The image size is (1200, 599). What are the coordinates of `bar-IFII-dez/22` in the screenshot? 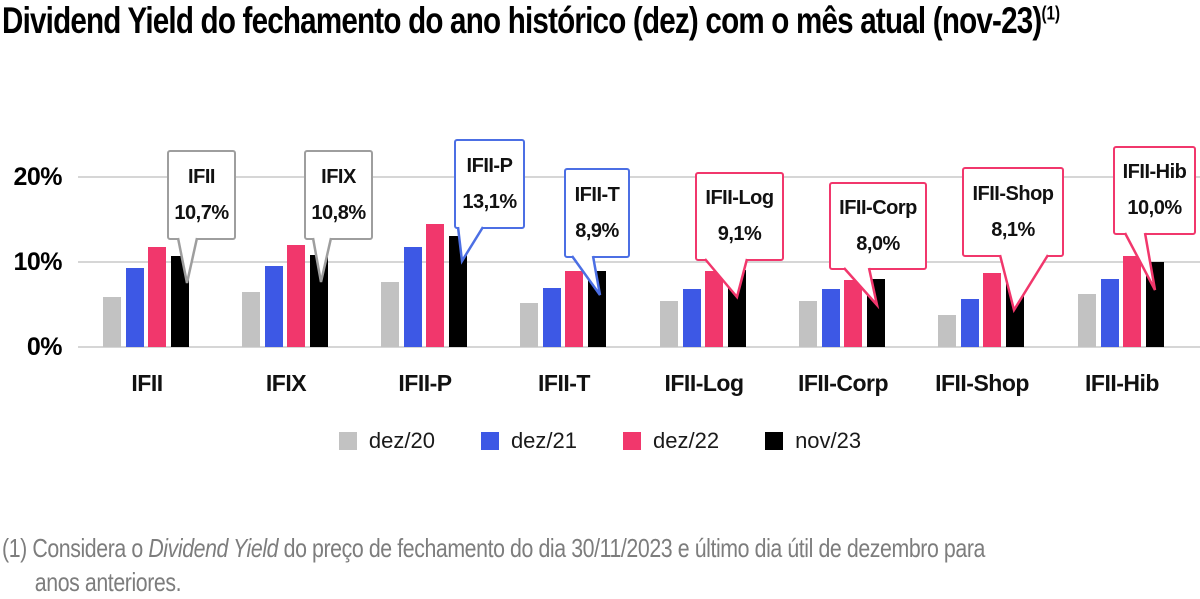 It's located at (157, 296).